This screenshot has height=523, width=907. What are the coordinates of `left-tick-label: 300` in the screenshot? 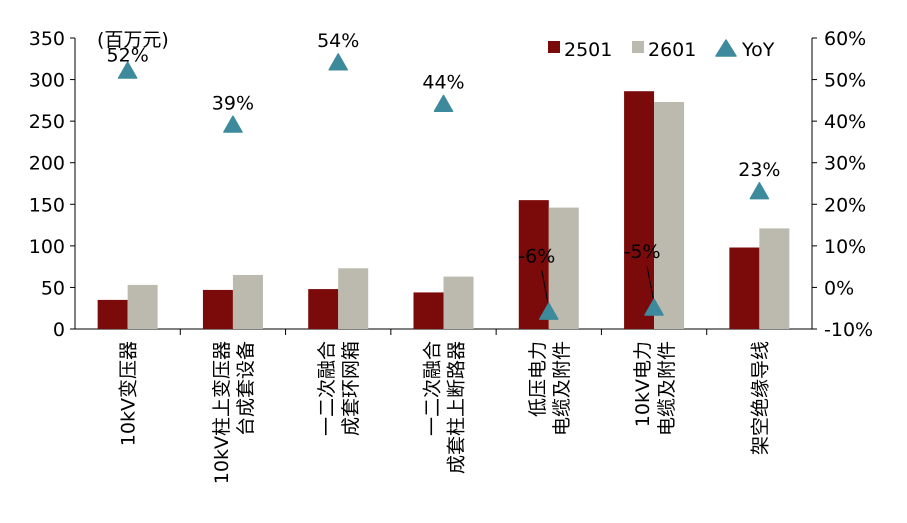 It's located at (47, 81).